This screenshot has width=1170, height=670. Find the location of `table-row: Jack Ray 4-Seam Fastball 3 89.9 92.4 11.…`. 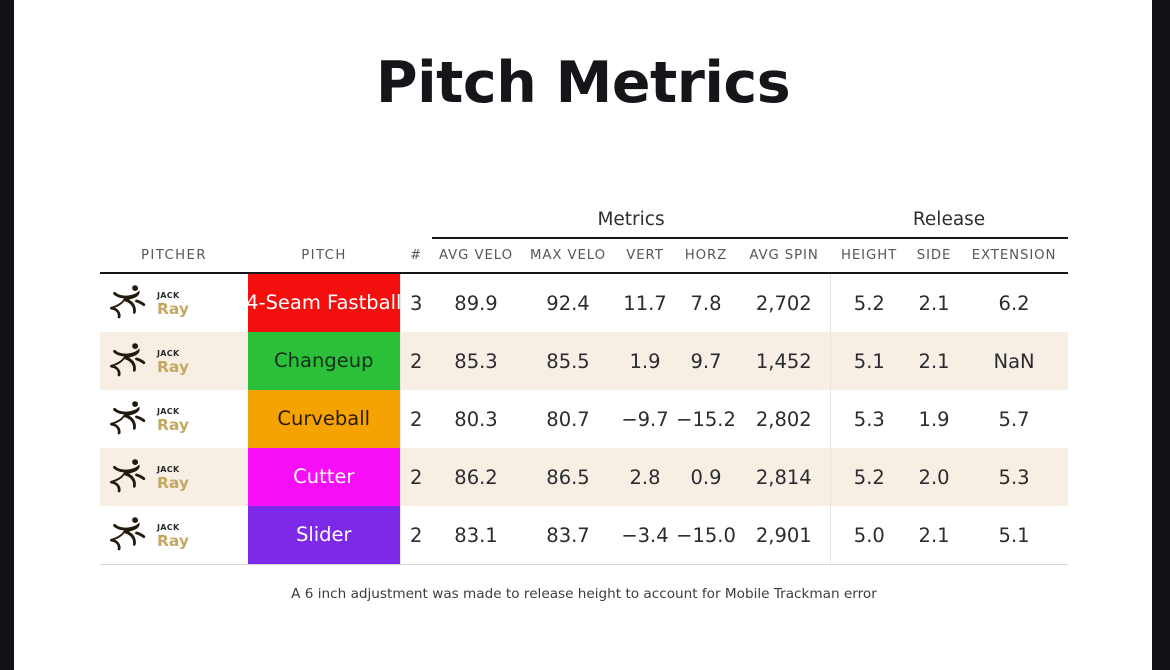

table-row: Jack Ray 4-Seam Fastball 3 89.9 92.4 11.… is located at coordinates (584, 302).